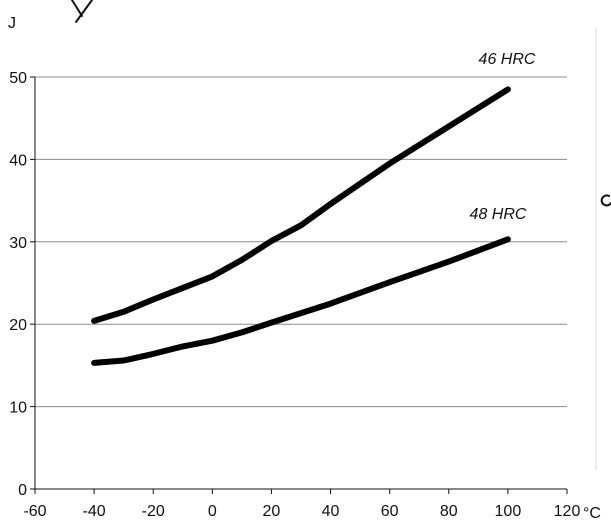  Describe the element at coordinates (22, 490) in the screenshot. I see `y-tick-label: 0` at that location.